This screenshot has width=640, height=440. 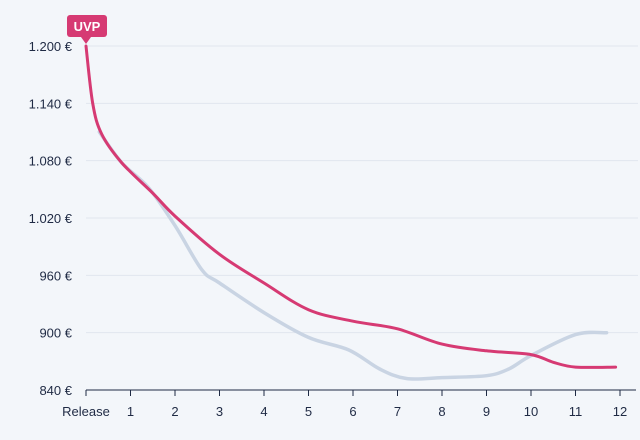 I want to click on x-tick-label: Release, so click(x=86, y=411).